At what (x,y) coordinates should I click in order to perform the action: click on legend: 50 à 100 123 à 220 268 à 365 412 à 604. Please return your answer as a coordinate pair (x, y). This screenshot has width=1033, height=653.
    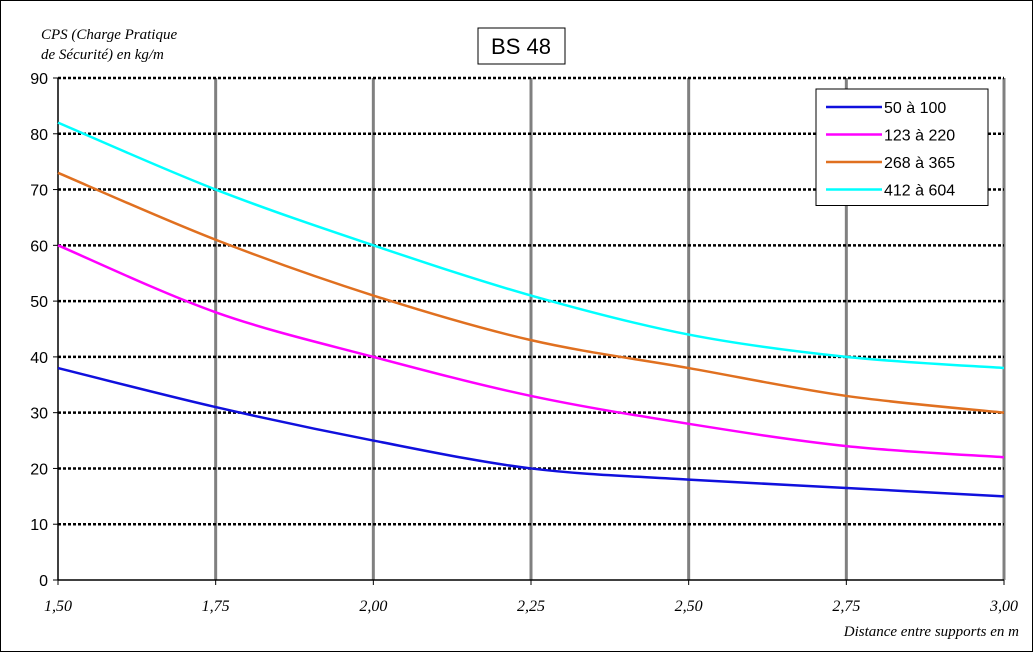
    Looking at the image, I should click on (902, 147).